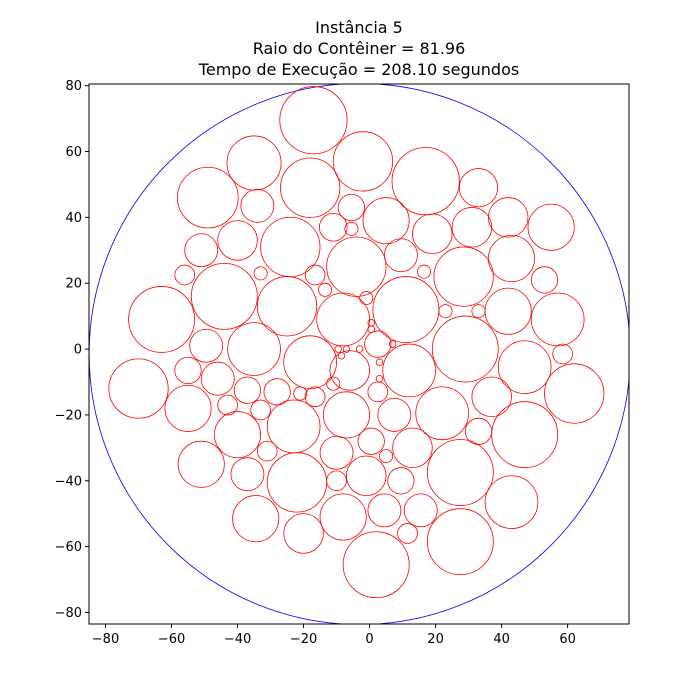  Describe the element at coordinates (68, 481) in the screenshot. I see `y-tick-label: −40` at that location.